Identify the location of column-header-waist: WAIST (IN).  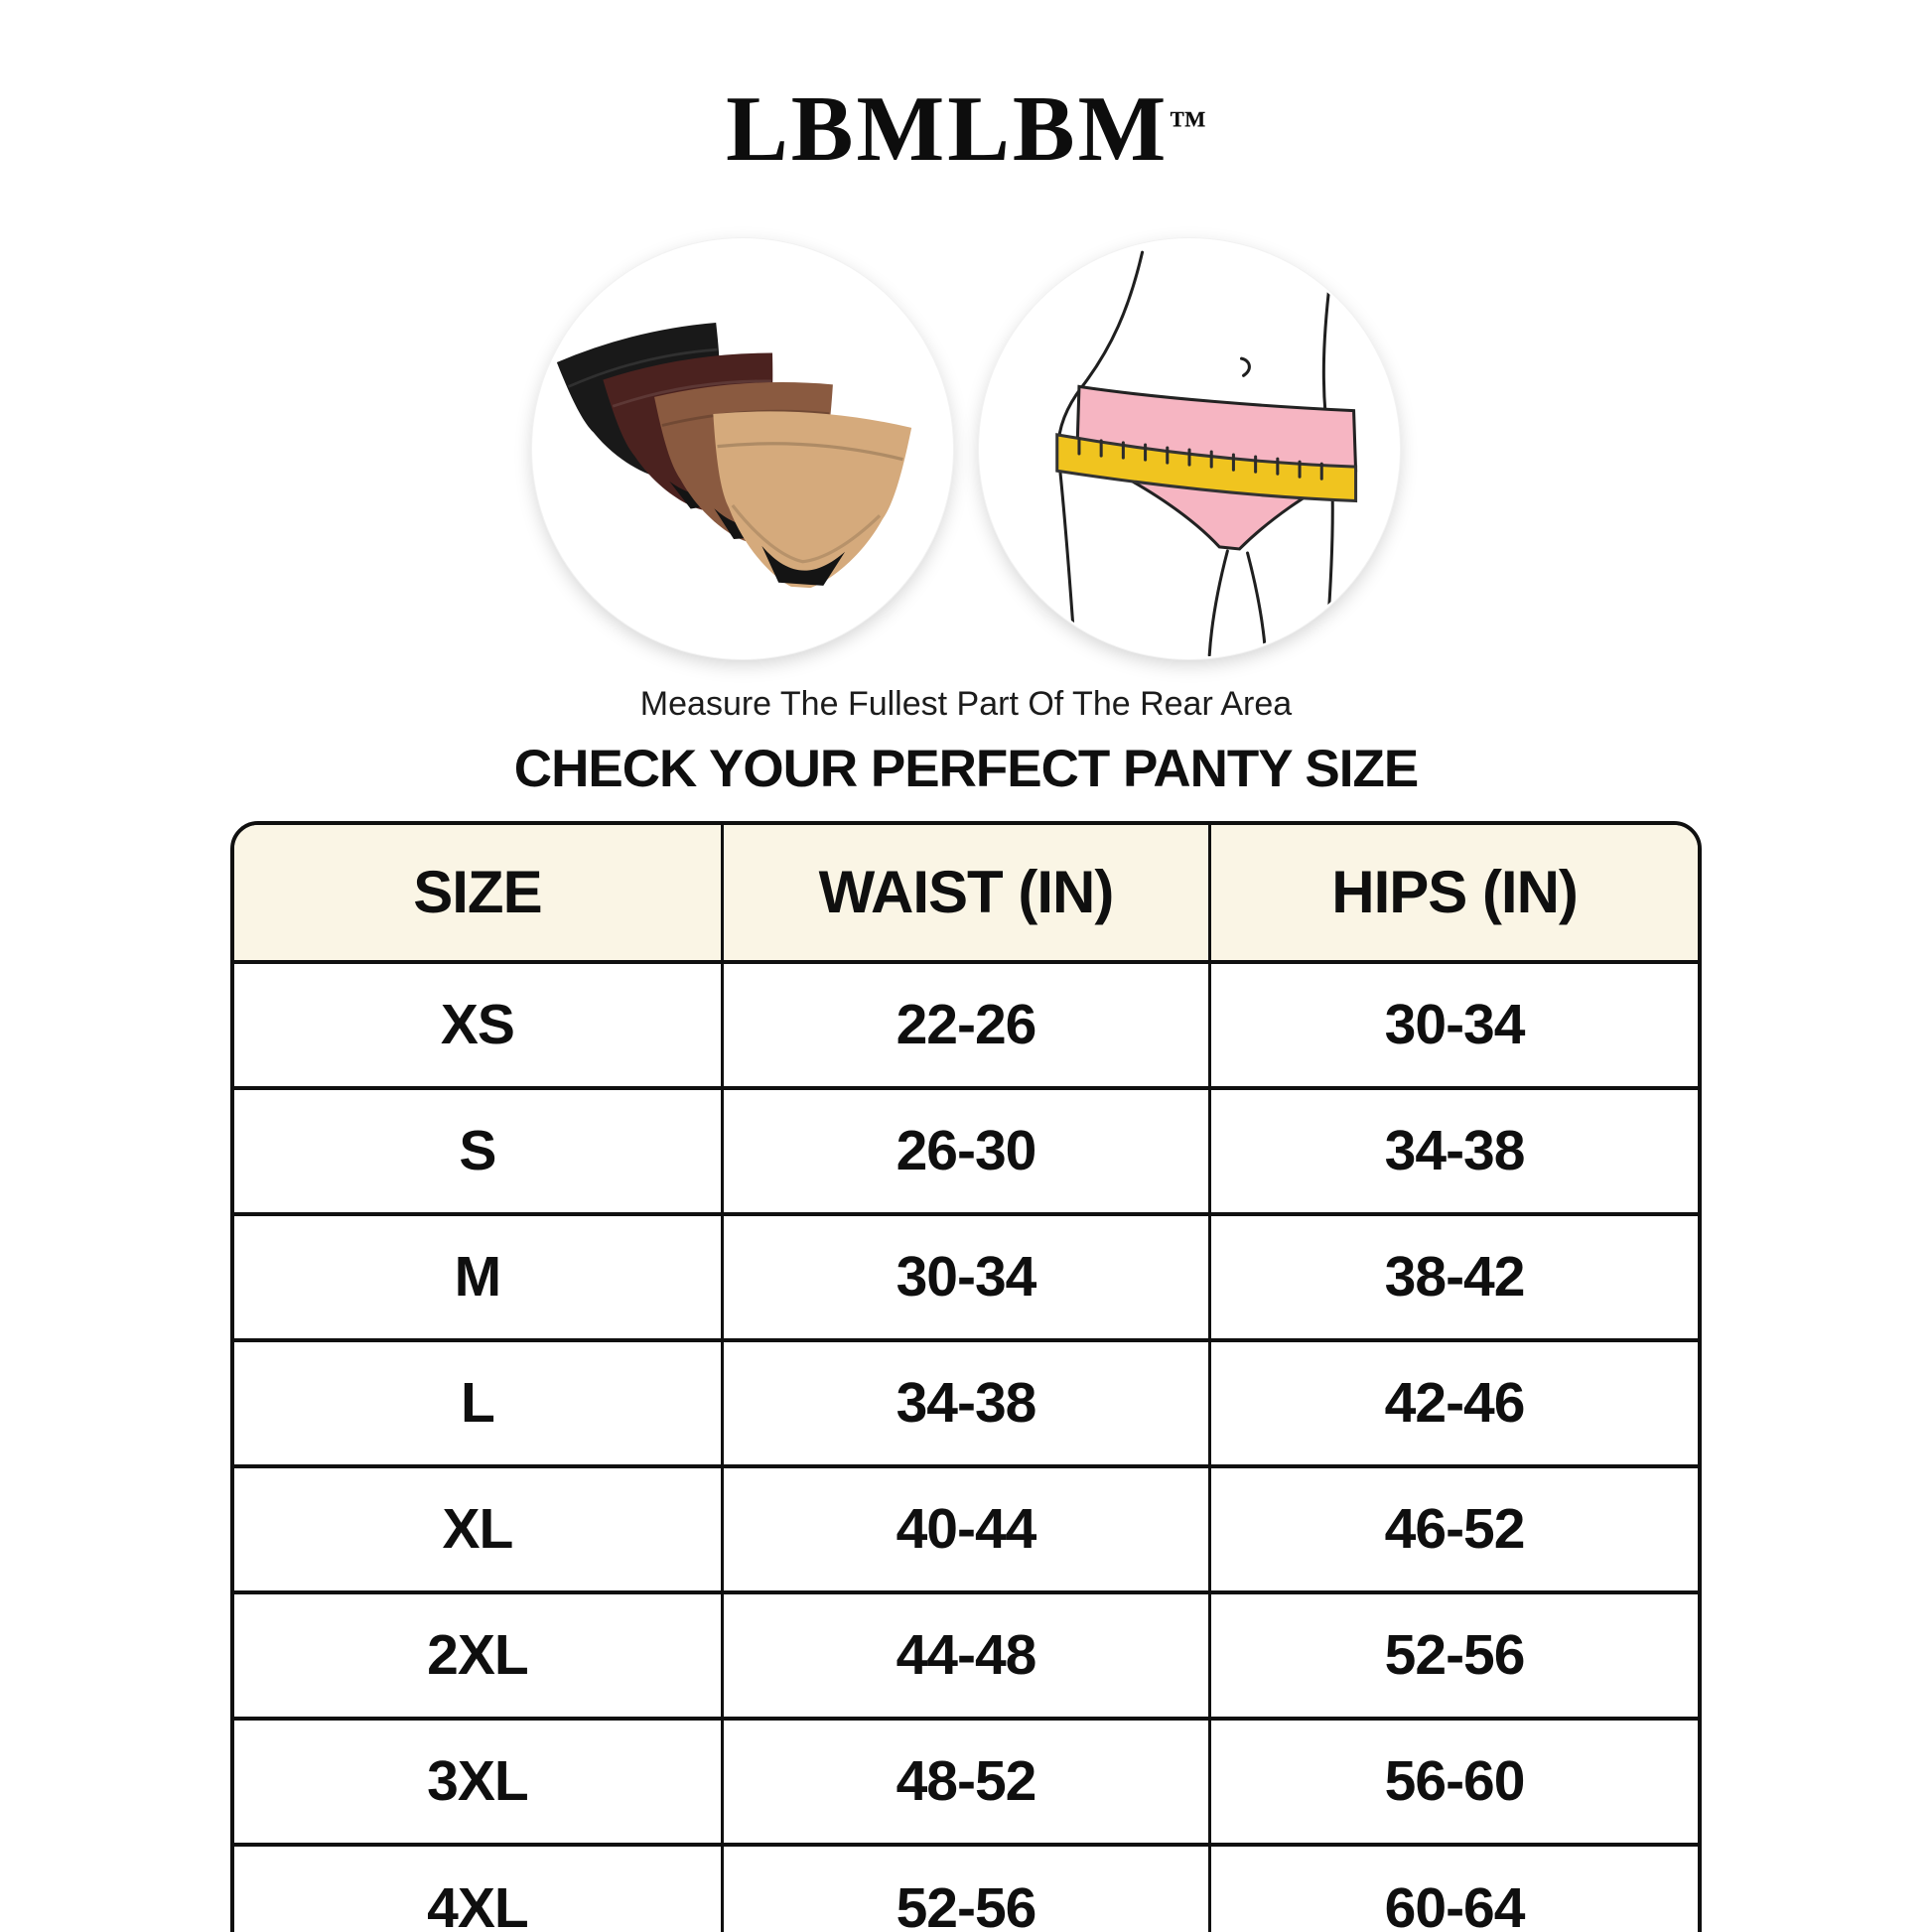
(965, 893).